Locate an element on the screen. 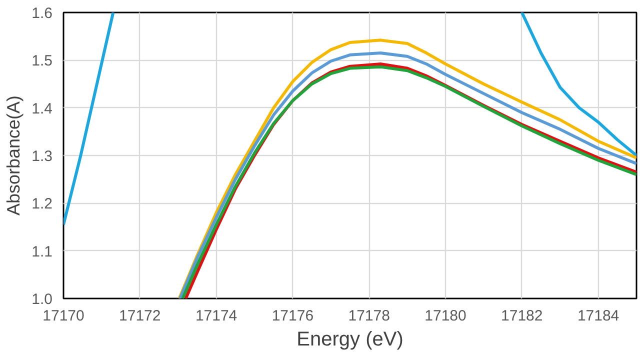 This screenshot has width=640, height=353. x-tick-label: 17182 is located at coordinates (522, 316).